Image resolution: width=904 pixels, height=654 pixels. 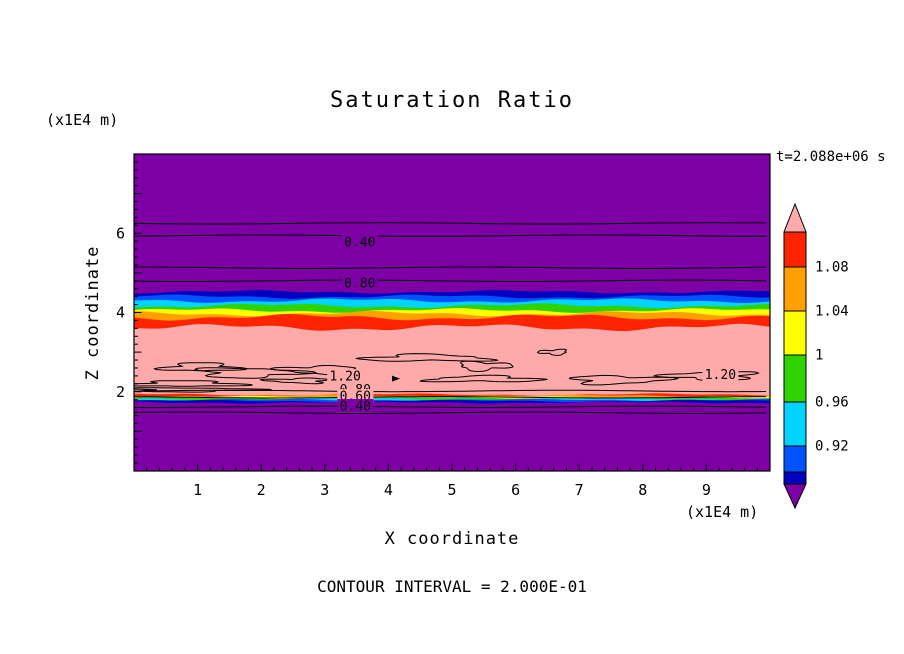 I want to click on timestamp-label: t=2.088e+06 s, so click(x=831, y=157).